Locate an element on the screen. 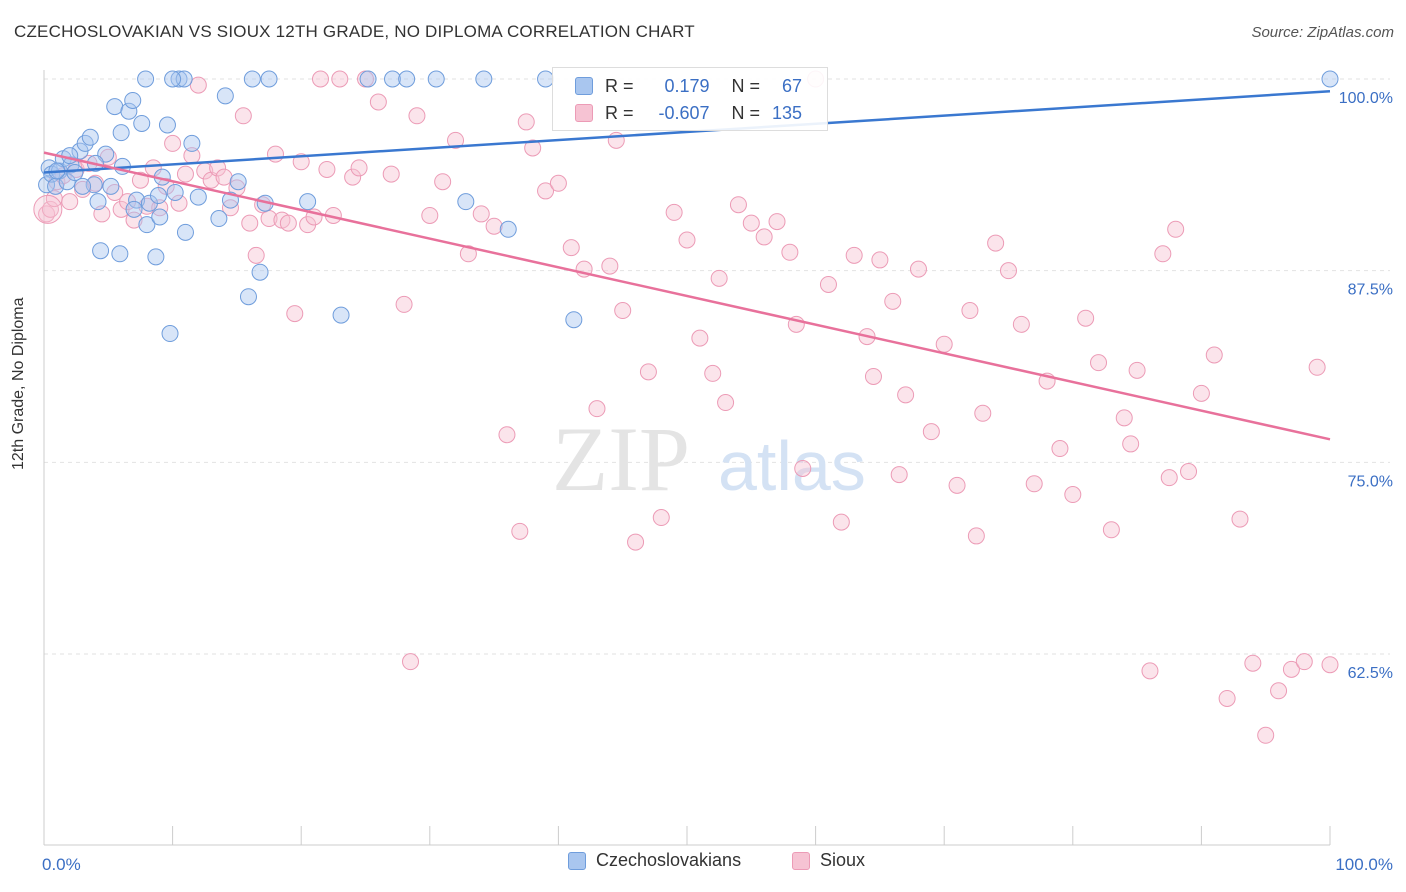 The image size is (1406, 892). legend-czech: Czechoslovakians is located at coordinates (654, 860).